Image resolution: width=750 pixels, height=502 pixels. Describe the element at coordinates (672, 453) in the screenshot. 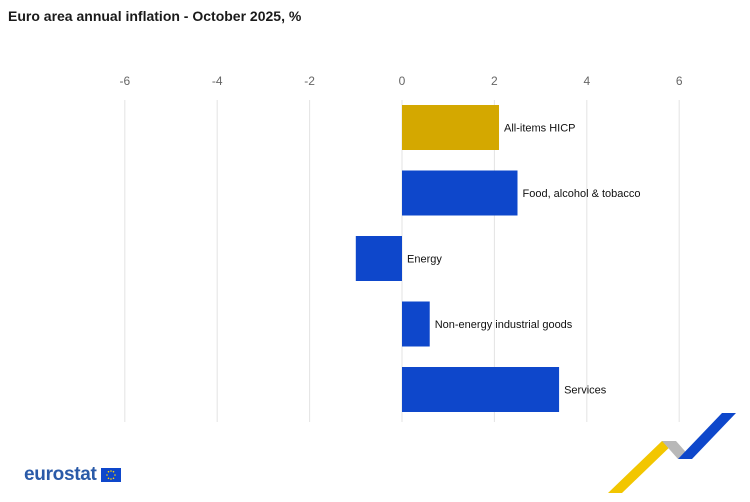

I see `decorative-chevron-icon` at that location.